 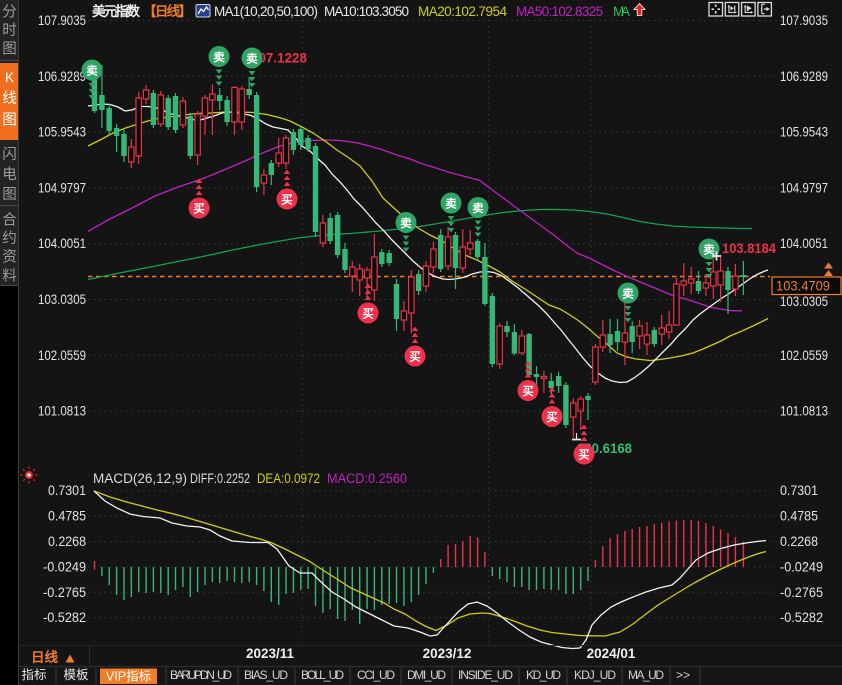 What do you see at coordinates (9, 220) in the screenshot?
I see `svg-text: 合` at bounding box center [9, 220].